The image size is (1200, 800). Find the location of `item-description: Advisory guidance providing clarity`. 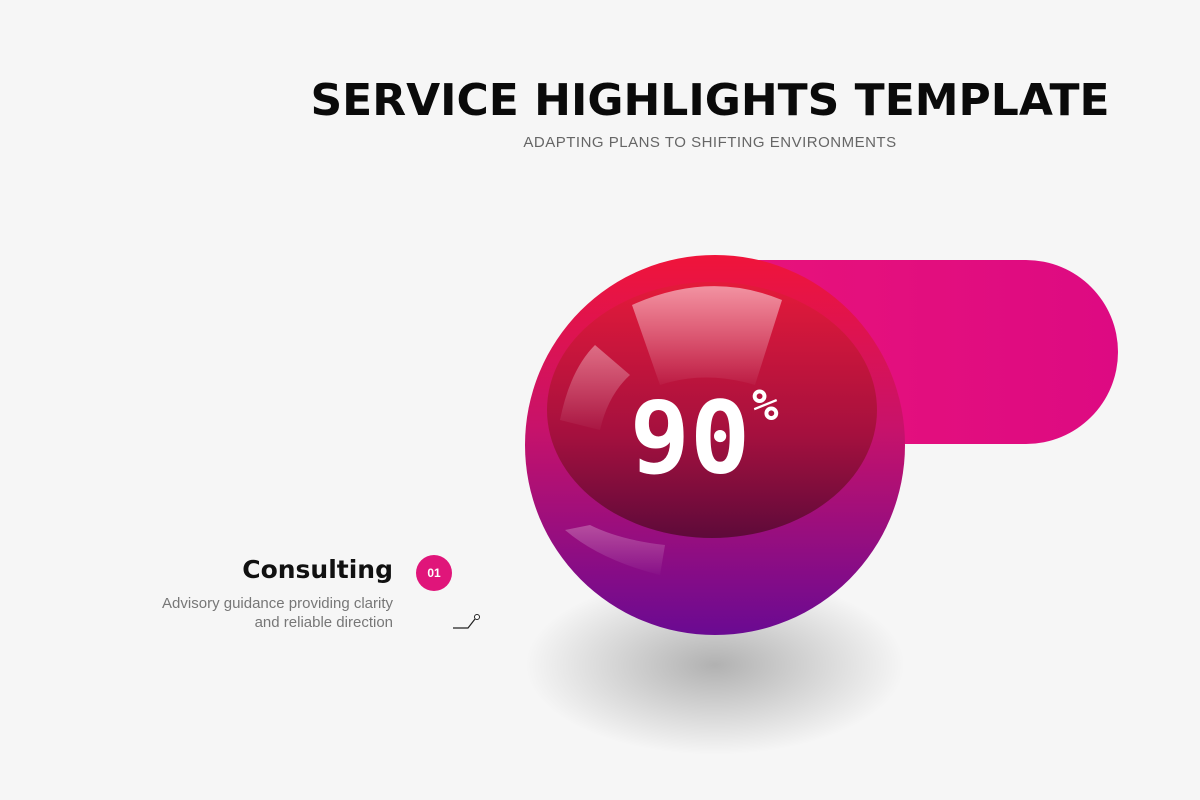

item-description: Advisory guidance providing clarity is located at coordinates (277, 603).